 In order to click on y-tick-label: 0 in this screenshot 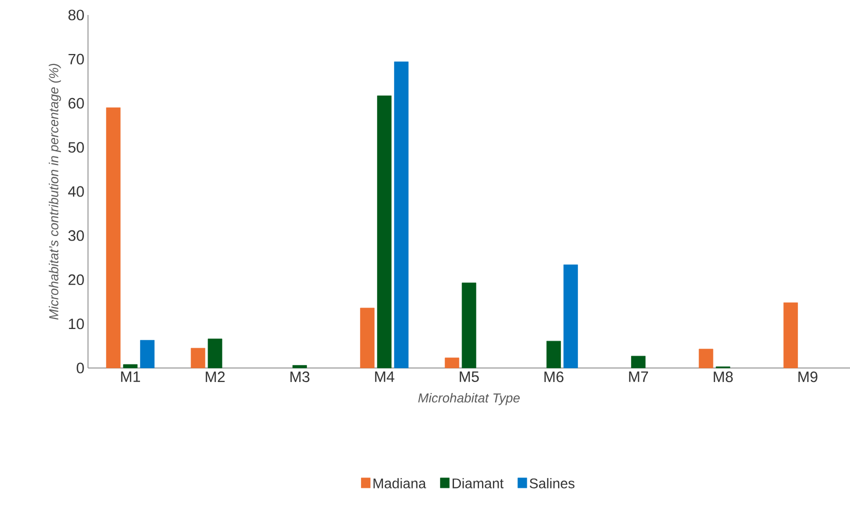, I will do `click(80, 368)`.